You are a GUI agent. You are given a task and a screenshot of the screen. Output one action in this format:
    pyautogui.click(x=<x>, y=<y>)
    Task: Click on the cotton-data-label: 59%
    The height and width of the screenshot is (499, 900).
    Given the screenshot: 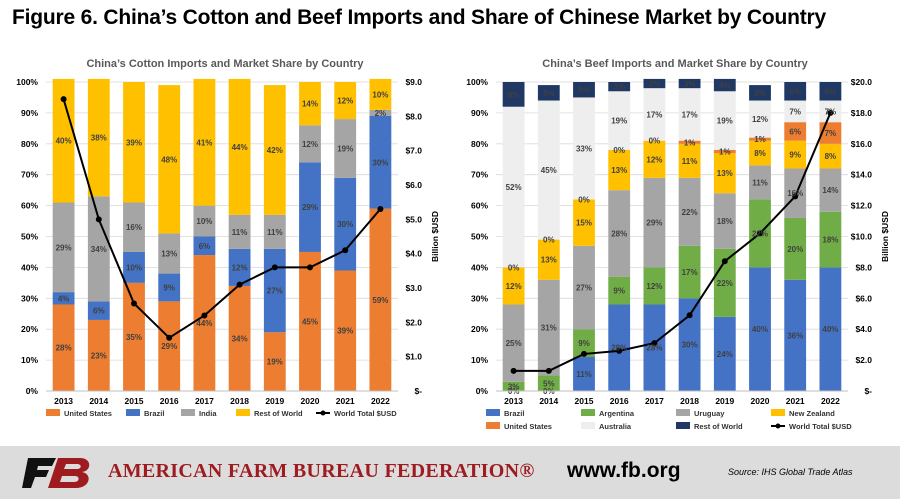 What is the action you would take?
    pyautogui.click(x=380, y=300)
    